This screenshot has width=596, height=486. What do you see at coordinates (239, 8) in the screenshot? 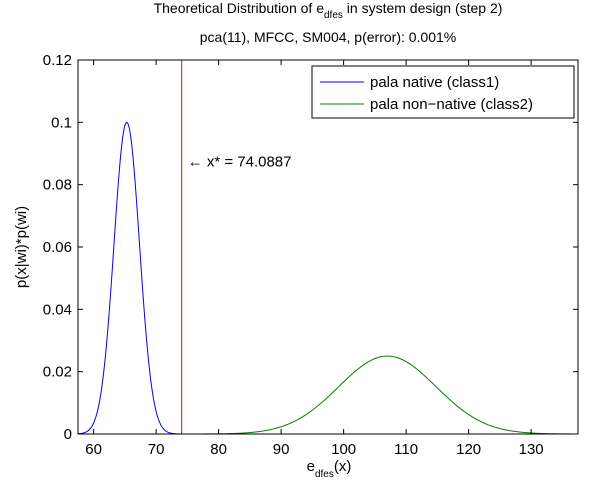
I see `title-main: Theoretical Distribution of e` at bounding box center [239, 8].